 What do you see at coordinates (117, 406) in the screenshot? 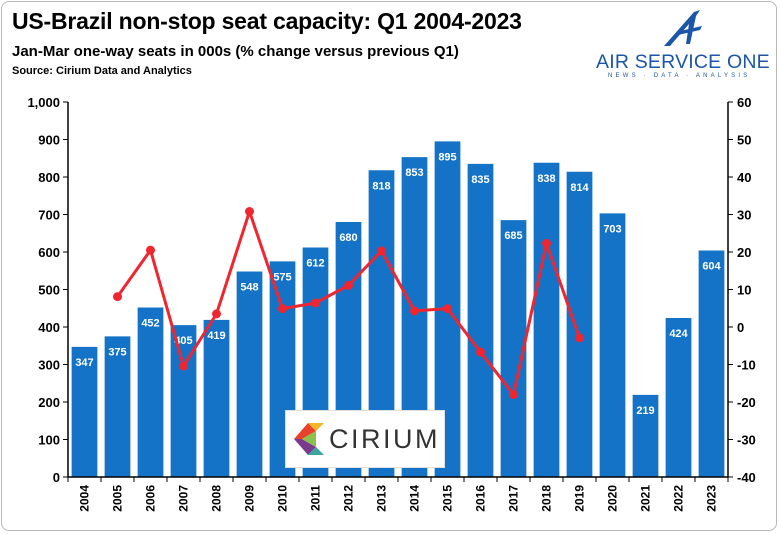
I see `bar-2005` at bounding box center [117, 406].